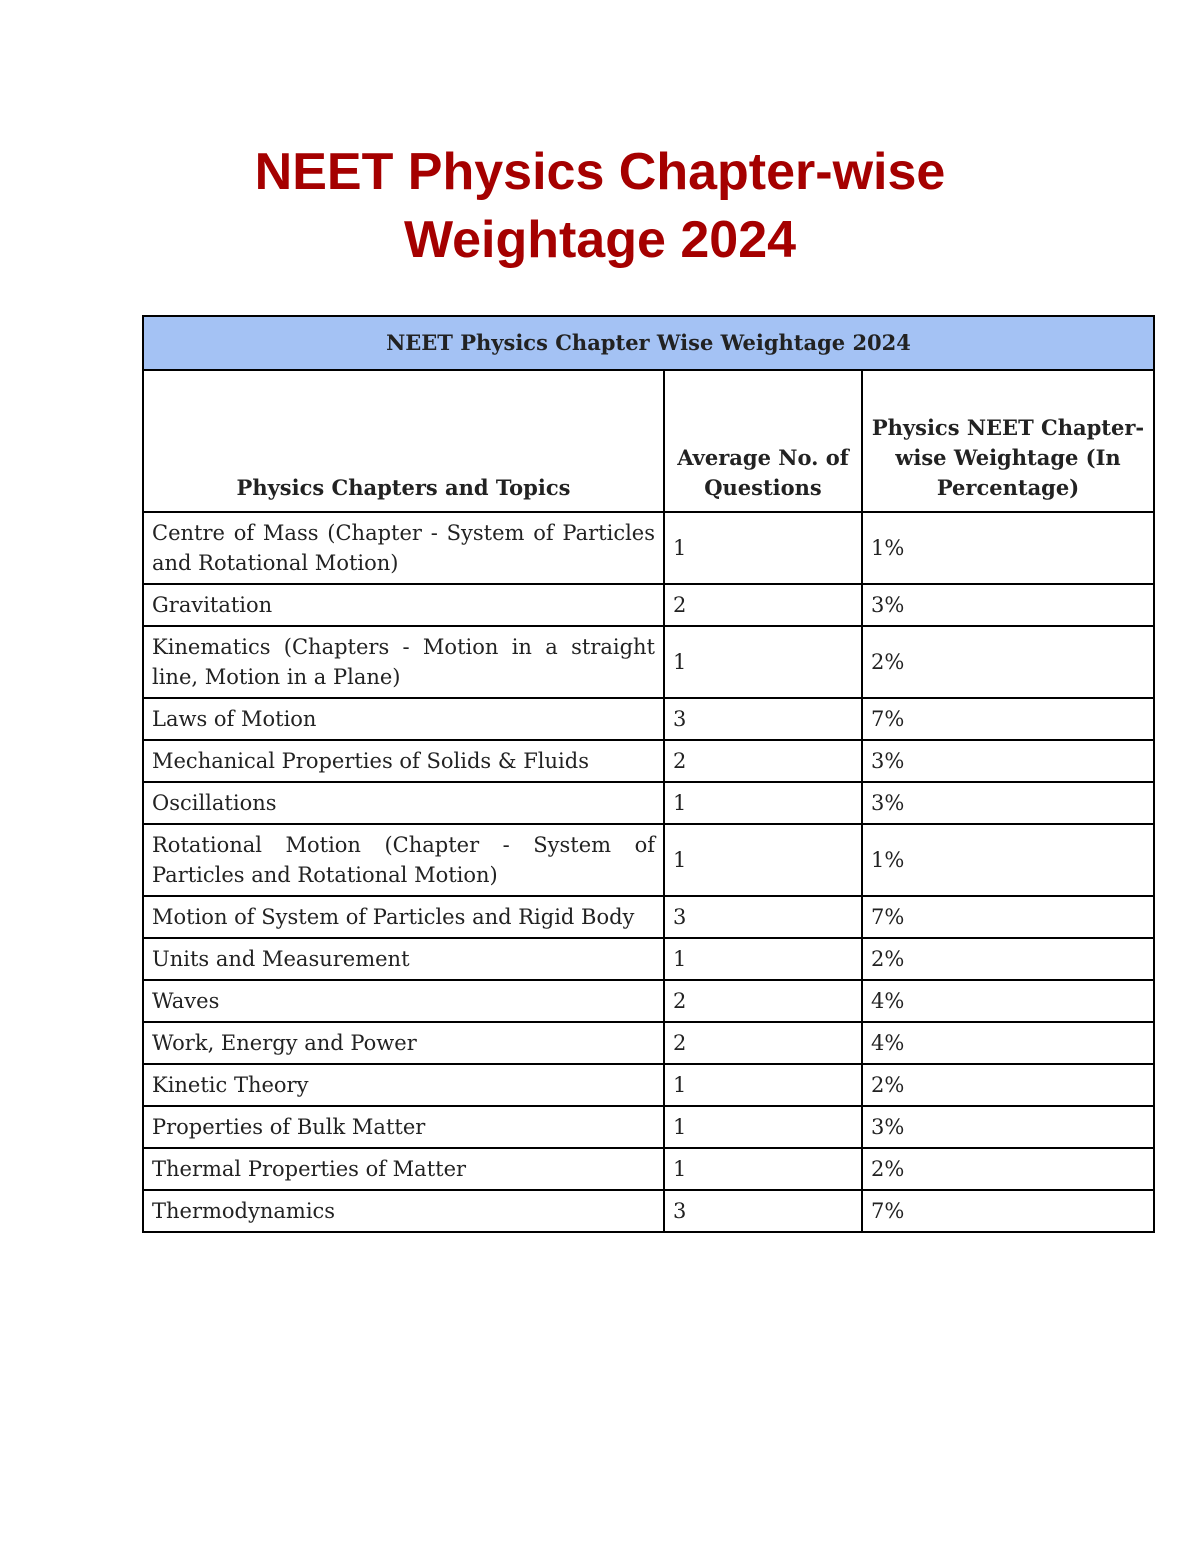  I want to click on table-row: Units and Measurement 1 2%, so click(648, 959).